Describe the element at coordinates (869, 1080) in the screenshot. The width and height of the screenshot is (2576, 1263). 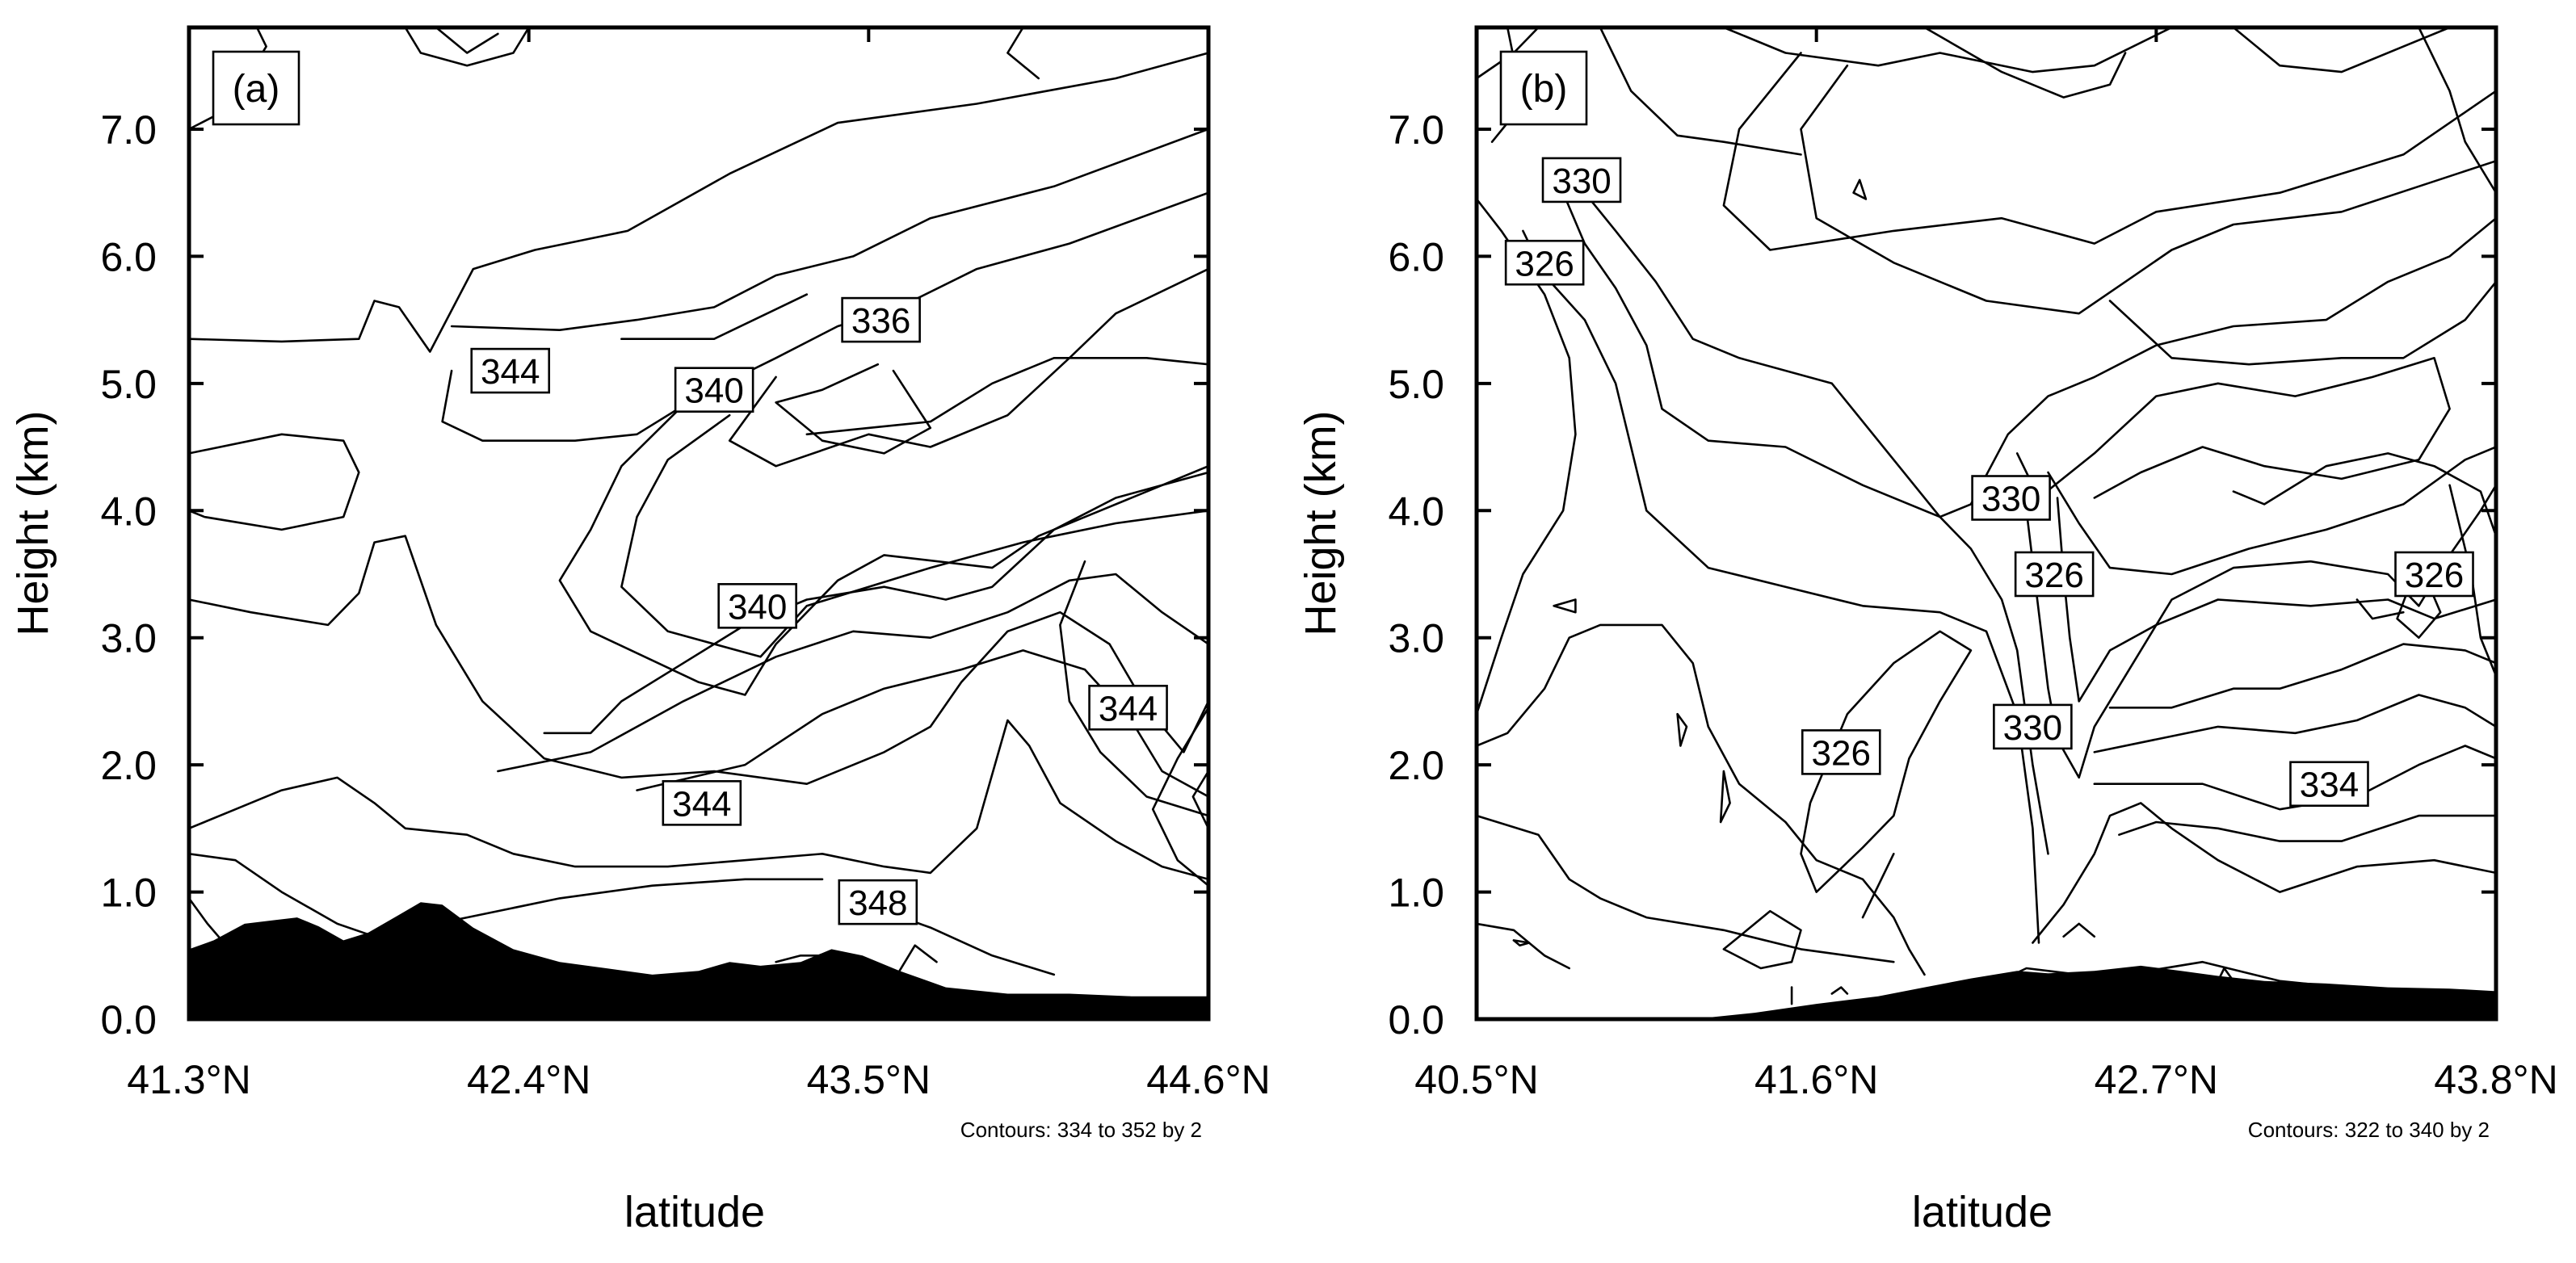
I see `x-tick-label: 43.5°N` at that location.